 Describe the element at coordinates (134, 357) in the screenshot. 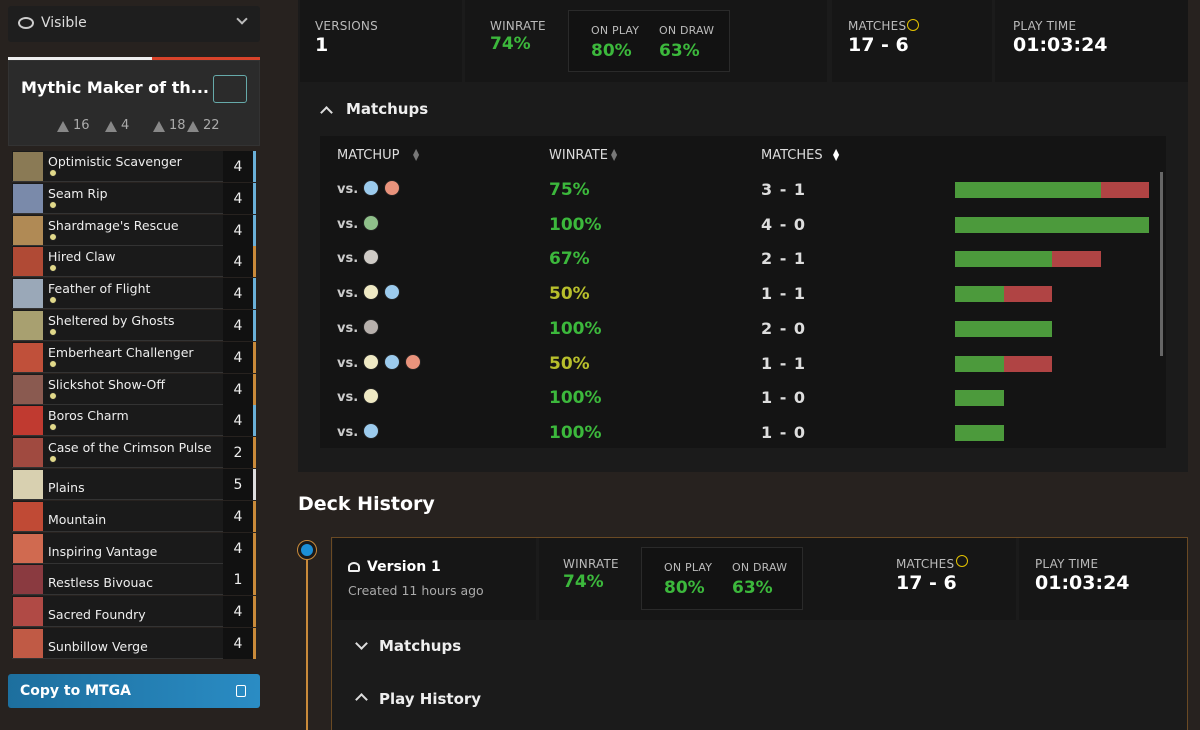

I see `card-row: Emberheart Challenger 4` at that location.